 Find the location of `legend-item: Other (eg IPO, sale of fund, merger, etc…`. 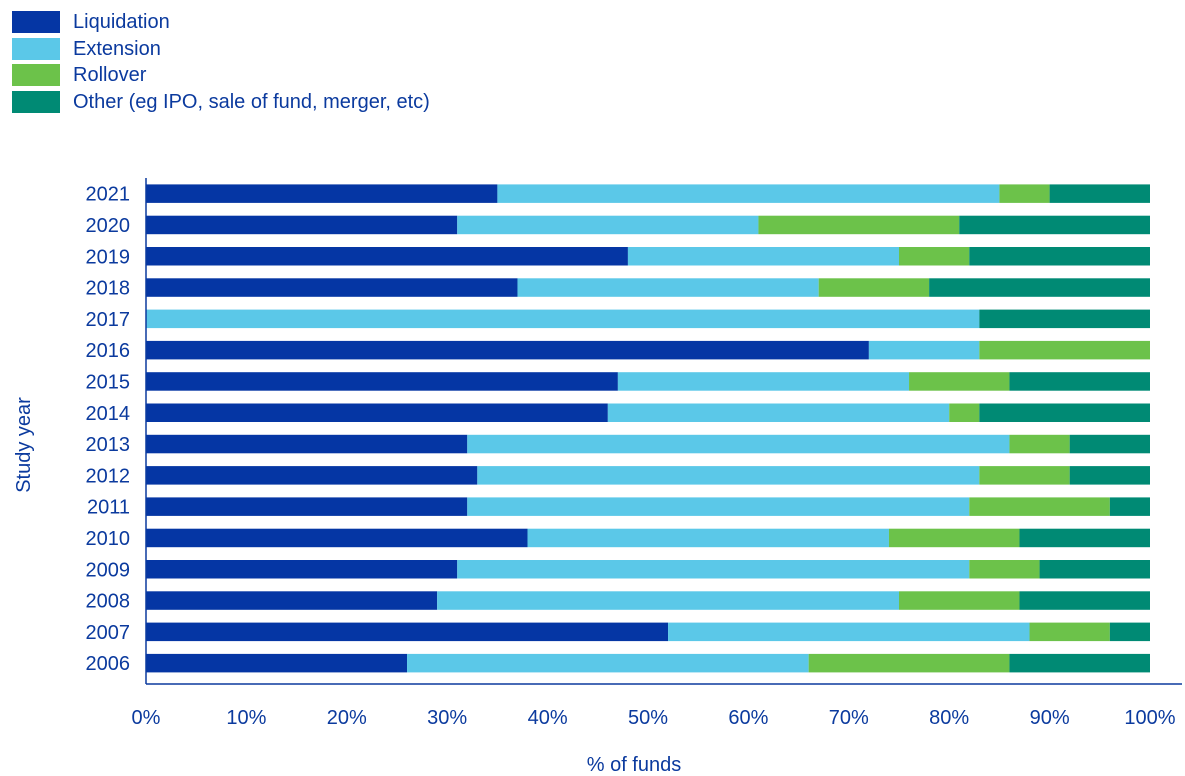

legend-item: Other (eg IPO, sale of fund, merger, etc… is located at coordinates (221, 102).